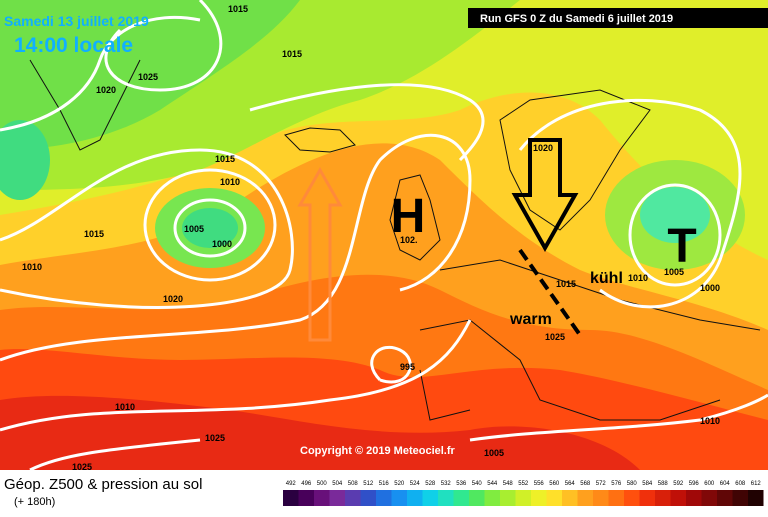  I want to click on run-label: Run GFS 0 Z du Samedi 6 juillet 2019, so click(576, 19).